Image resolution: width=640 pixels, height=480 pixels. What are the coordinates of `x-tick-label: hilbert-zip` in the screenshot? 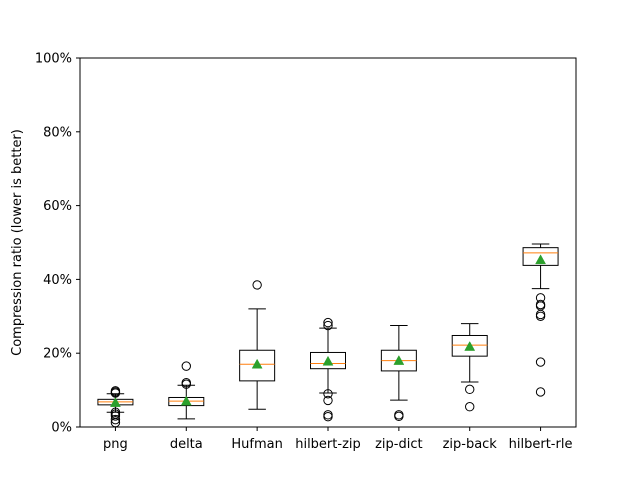 It's located at (328, 444).